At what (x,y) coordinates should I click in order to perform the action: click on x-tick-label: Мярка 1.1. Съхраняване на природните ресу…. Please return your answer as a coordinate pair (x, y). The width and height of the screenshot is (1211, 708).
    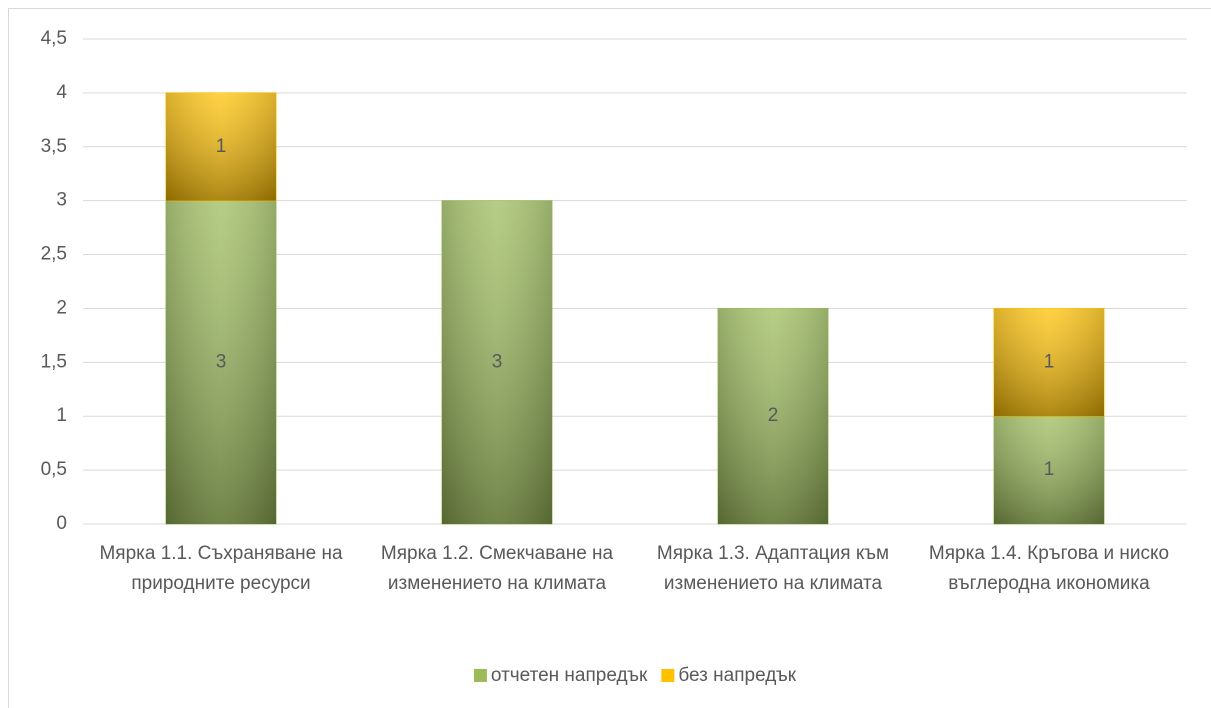
    Looking at the image, I should click on (221, 568).